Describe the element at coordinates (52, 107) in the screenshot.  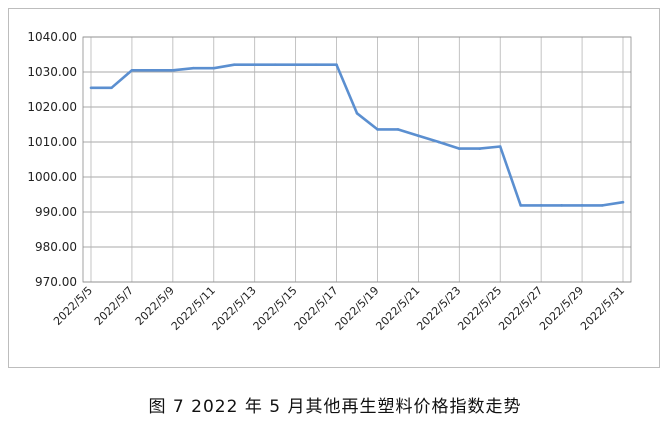
I see `y-tick-label: 1020.00` at that location.